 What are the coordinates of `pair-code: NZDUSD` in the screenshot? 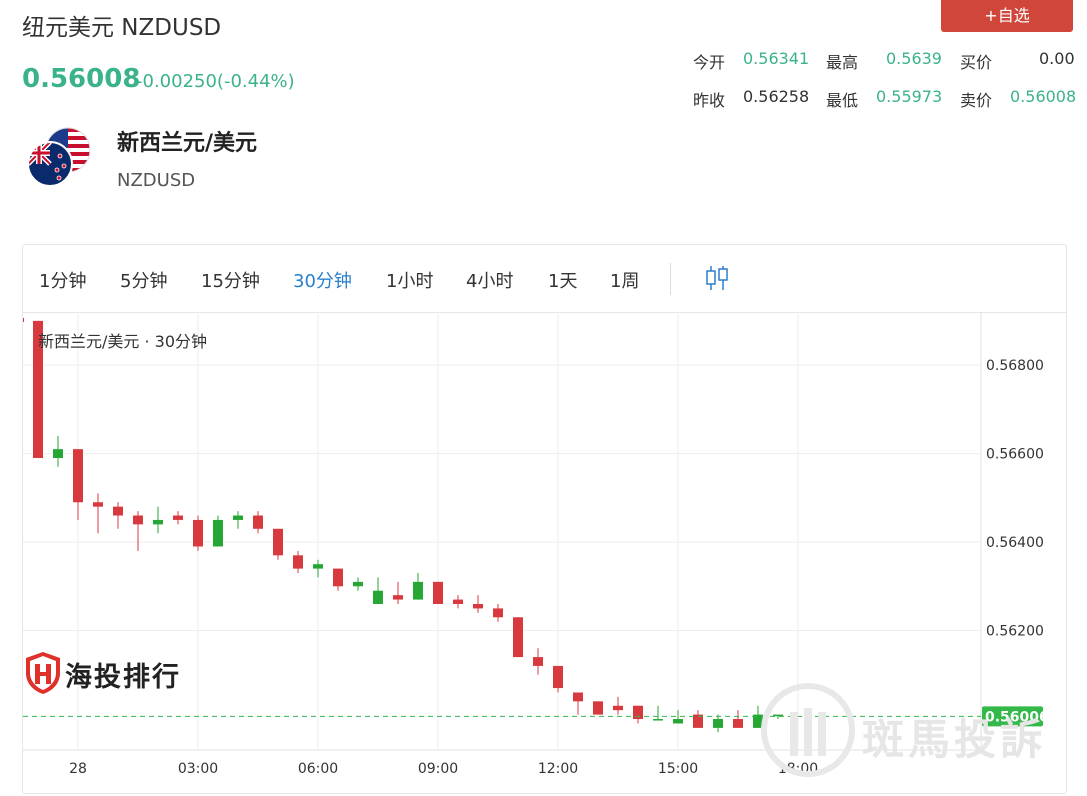 It's located at (156, 180).